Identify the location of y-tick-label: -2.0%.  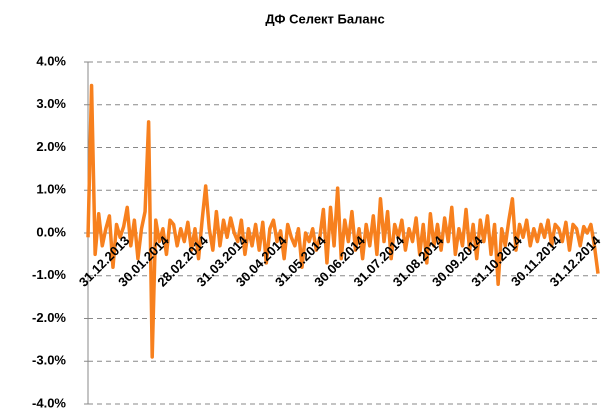
(49, 317).